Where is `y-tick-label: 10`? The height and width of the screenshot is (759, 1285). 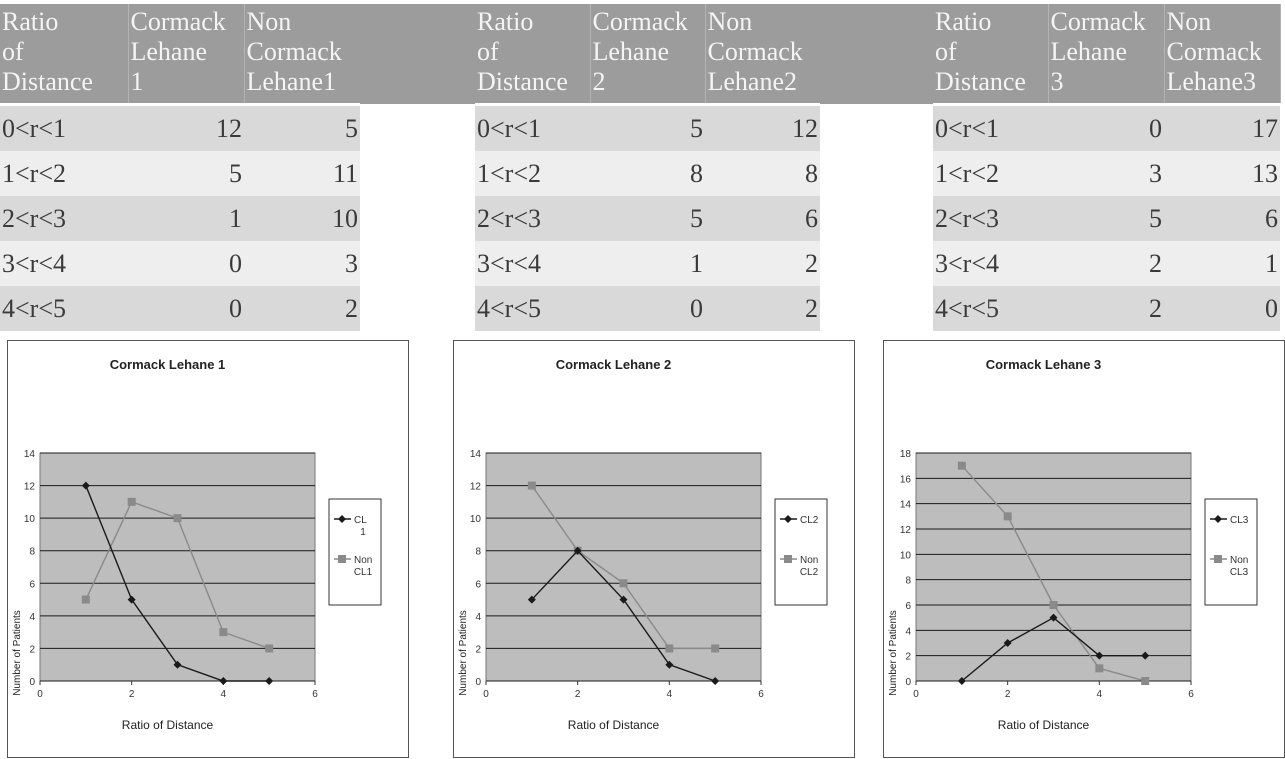 y-tick-label: 10 is located at coordinates (476, 519).